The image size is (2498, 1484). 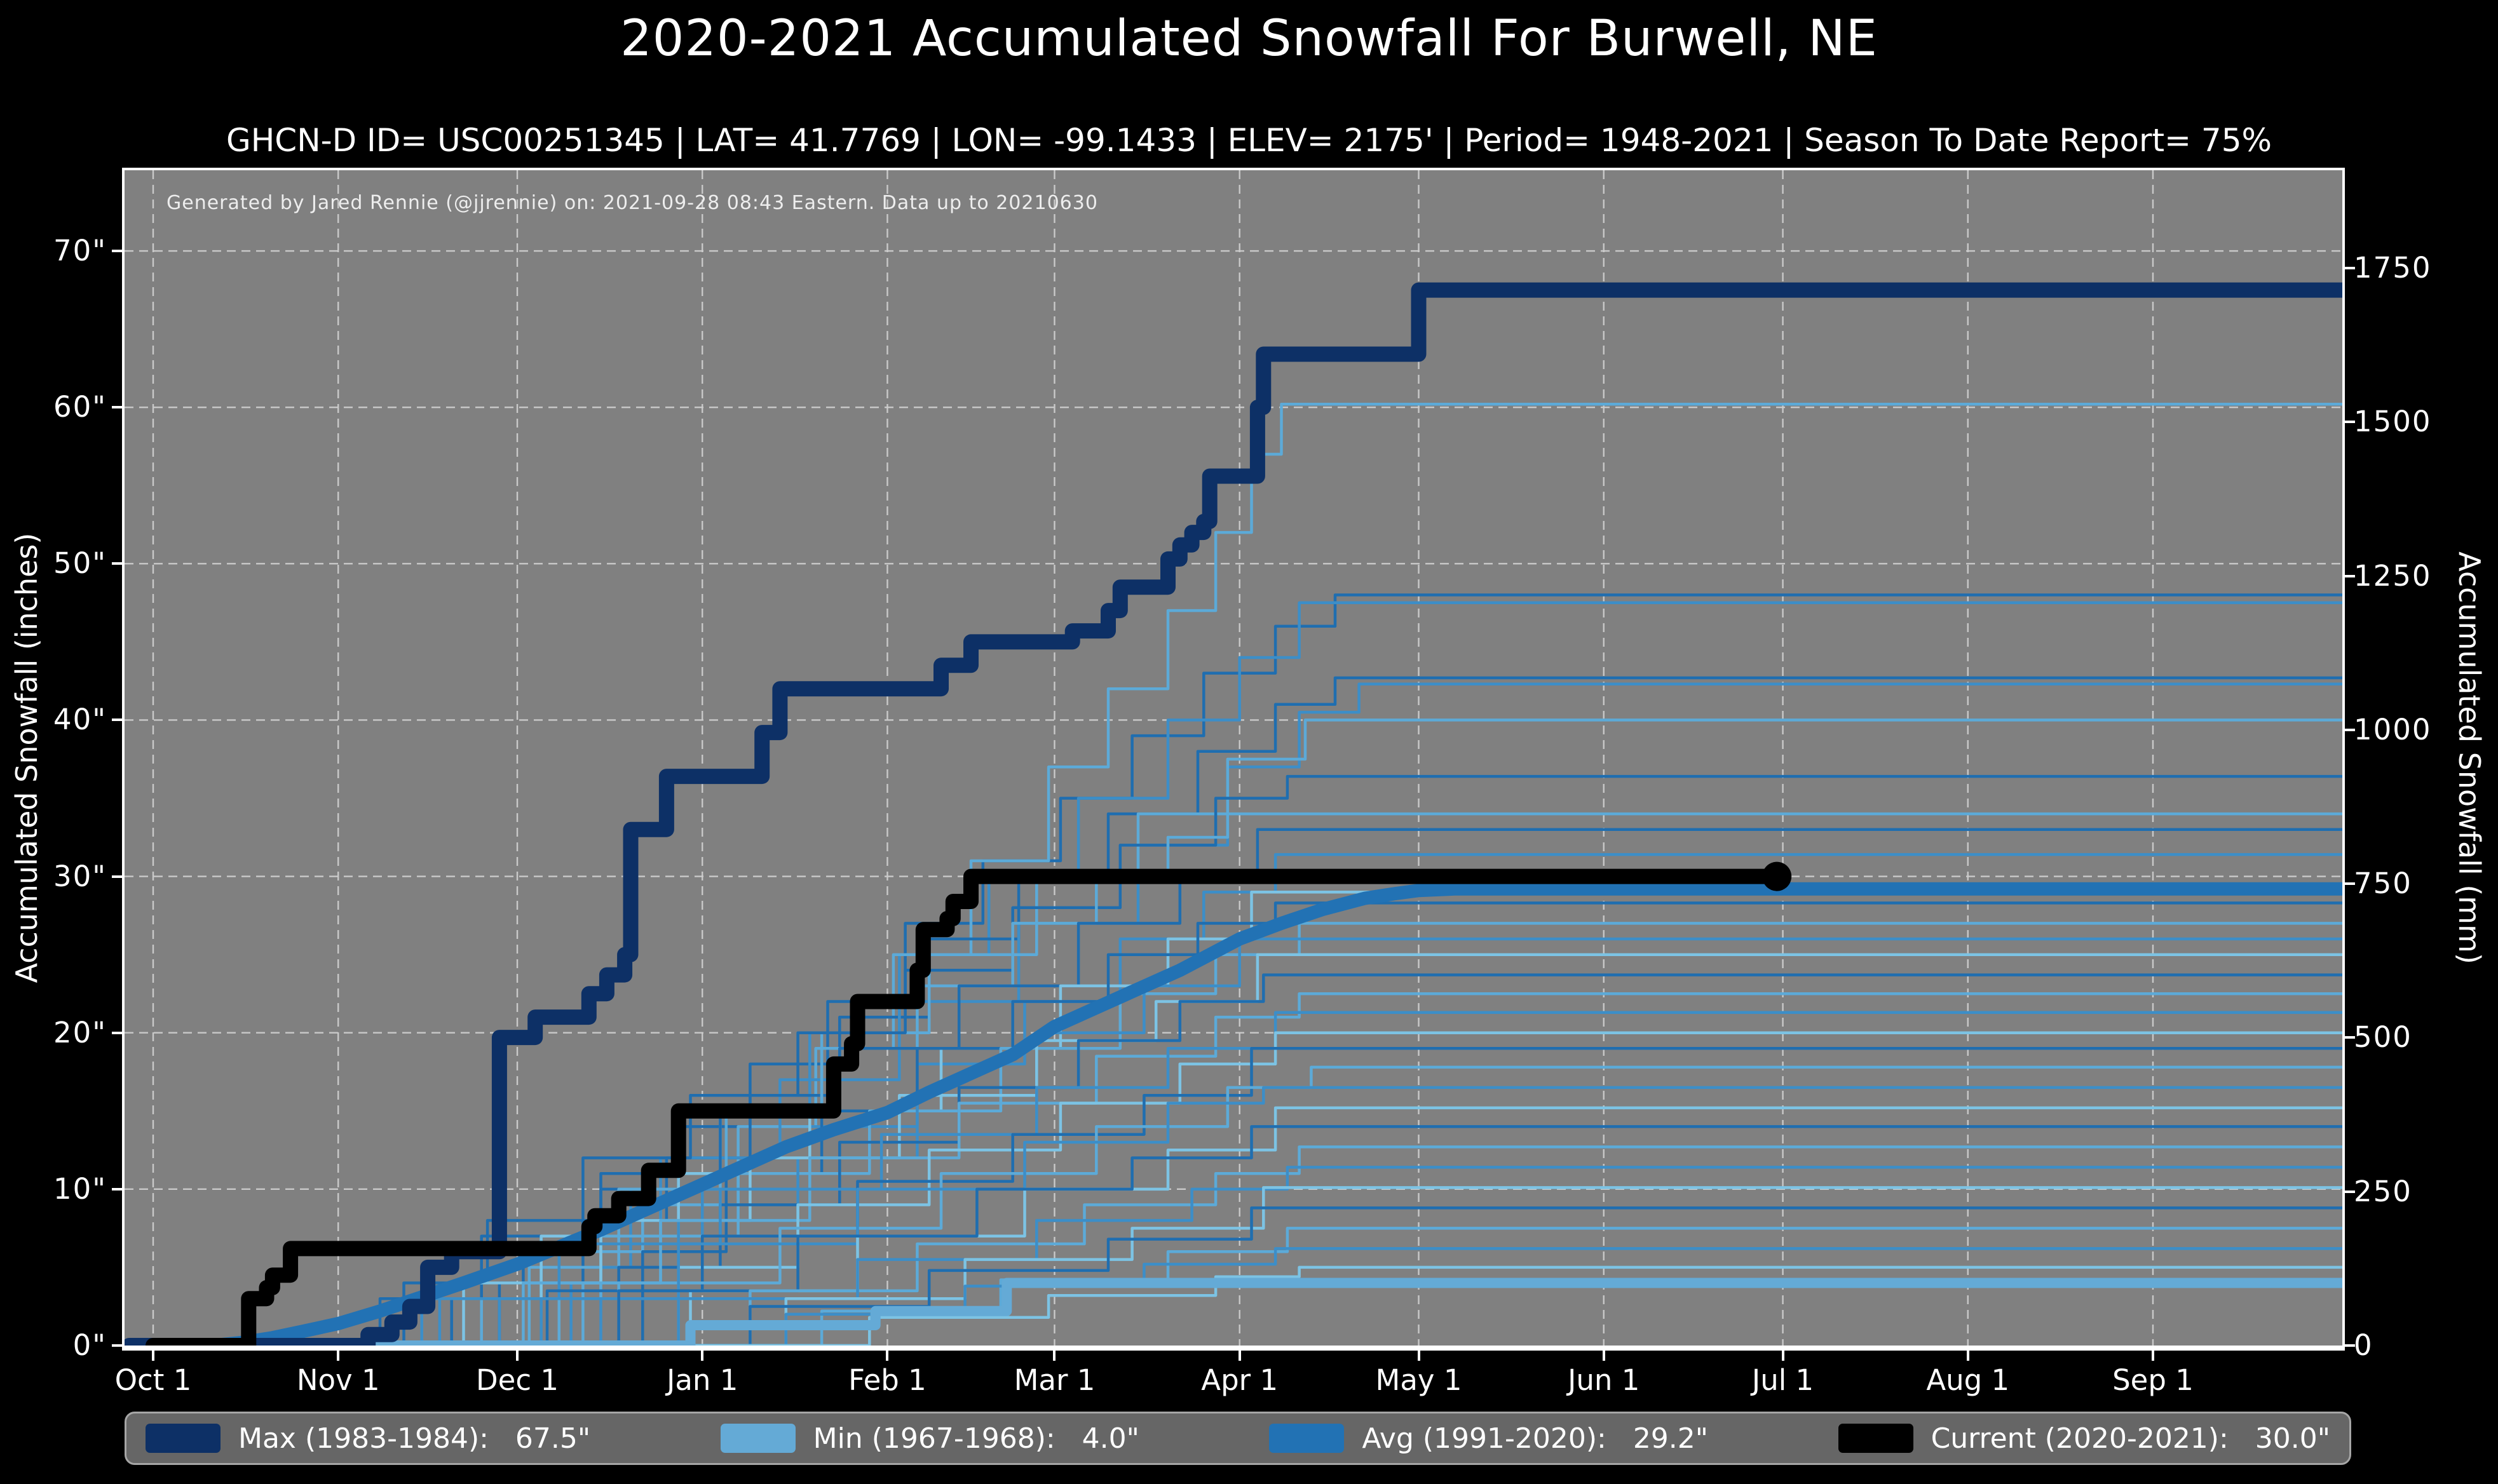 I want to click on series-min-1967-1968, so click(x=1233, y=1312).